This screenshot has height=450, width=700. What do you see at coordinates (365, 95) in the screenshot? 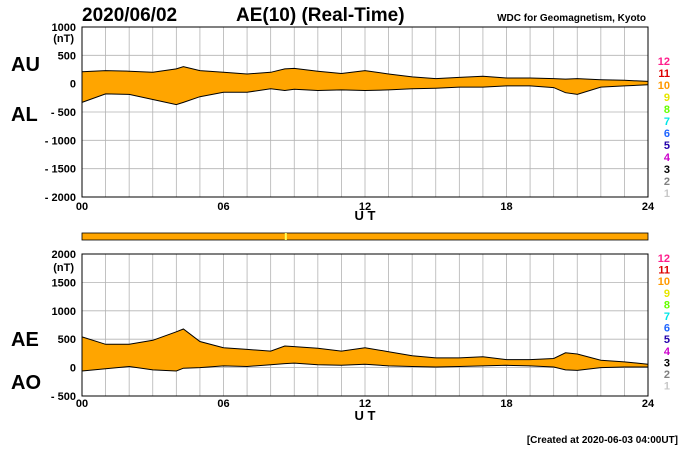
I see `al-series-line` at bounding box center [365, 95].